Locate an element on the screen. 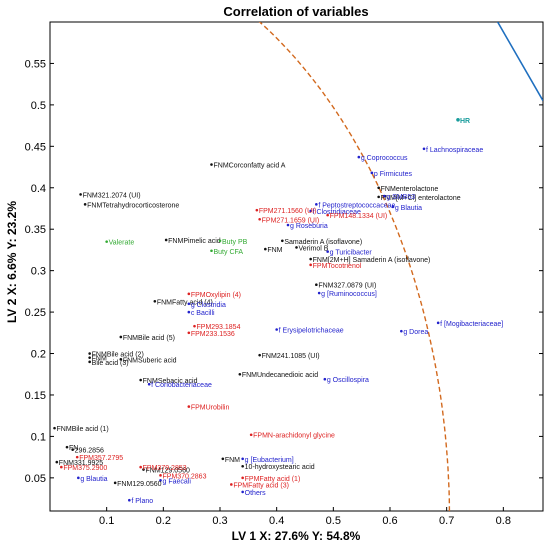 The height and width of the screenshot is (553, 550). point-label: FPMOxylipin (4) is located at coordinates (216, 295).